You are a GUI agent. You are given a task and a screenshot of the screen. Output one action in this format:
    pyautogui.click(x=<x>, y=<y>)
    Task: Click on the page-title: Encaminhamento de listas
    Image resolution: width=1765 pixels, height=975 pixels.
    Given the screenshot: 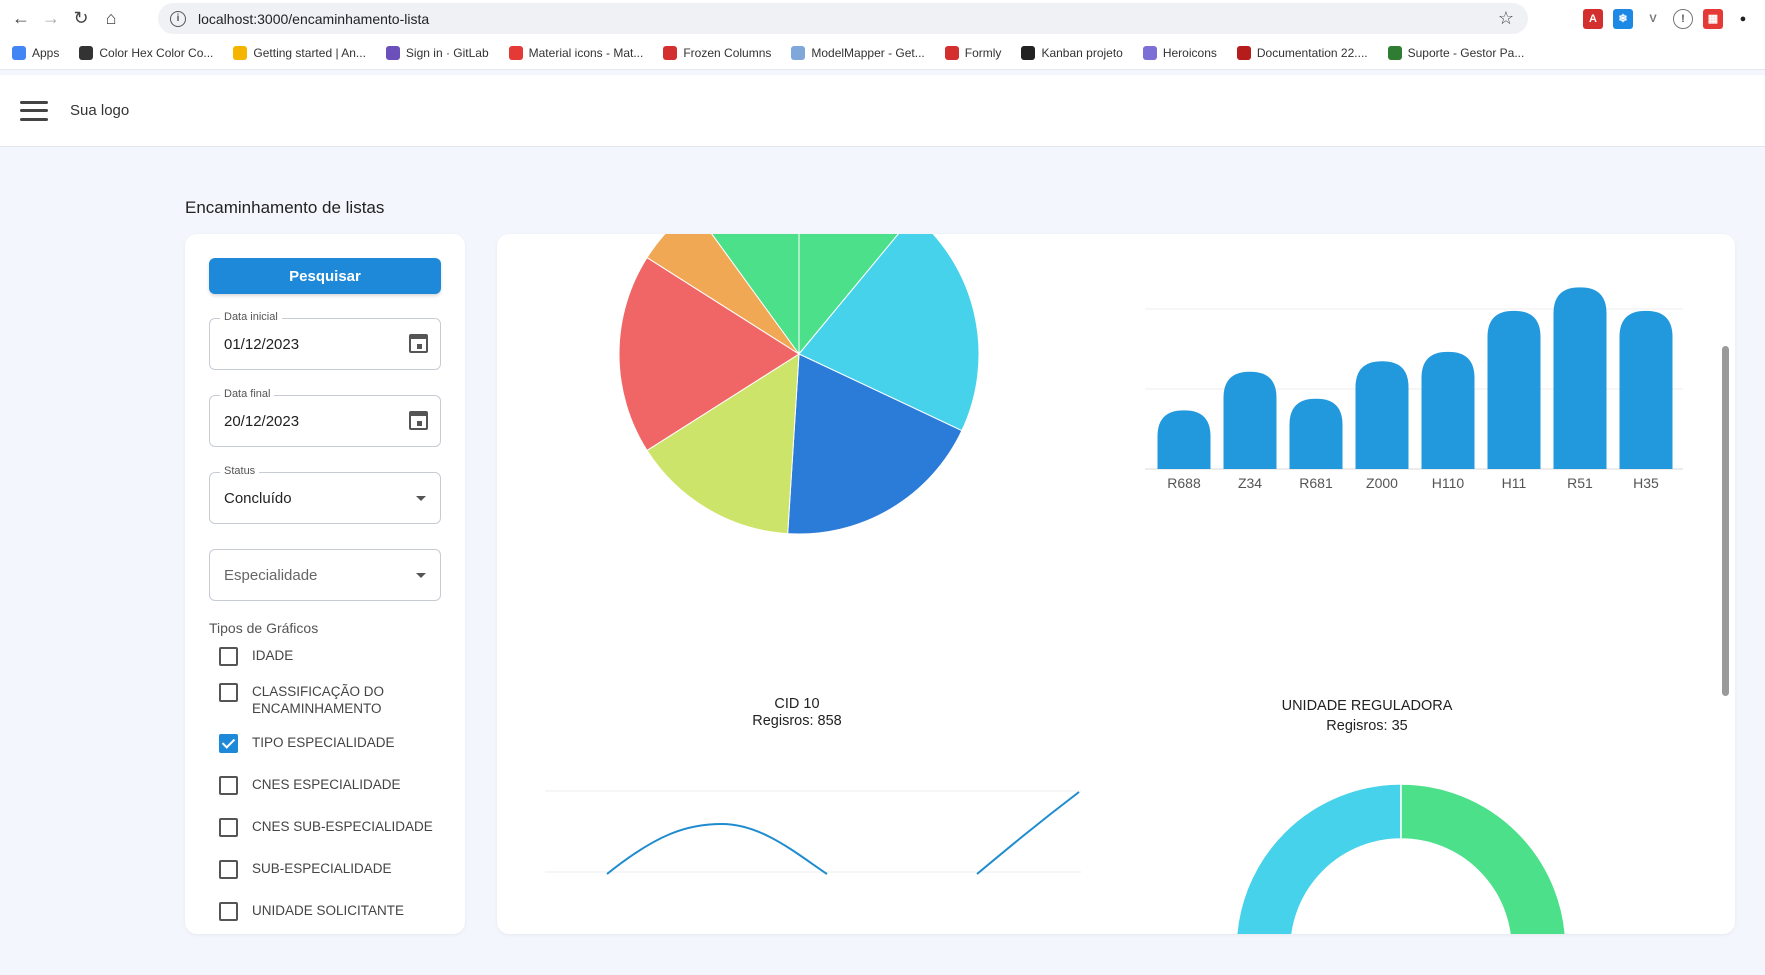 What is the action you would take?
    pyautogui.click(x=285, y=207)
    